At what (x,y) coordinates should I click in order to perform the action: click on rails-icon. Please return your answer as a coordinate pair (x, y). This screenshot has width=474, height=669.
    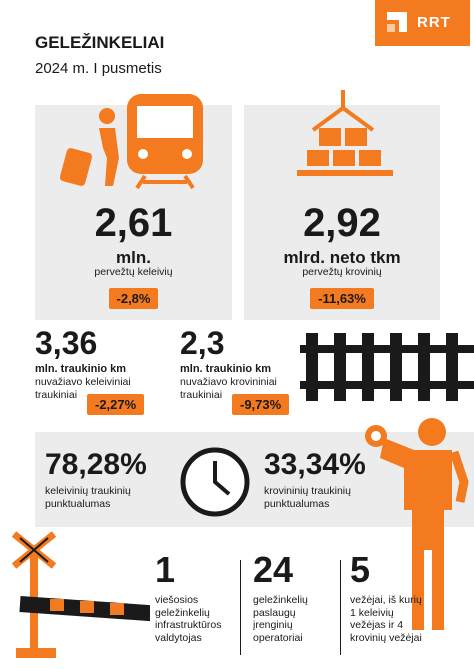
    Looking at the image, I should click on (387, 367).